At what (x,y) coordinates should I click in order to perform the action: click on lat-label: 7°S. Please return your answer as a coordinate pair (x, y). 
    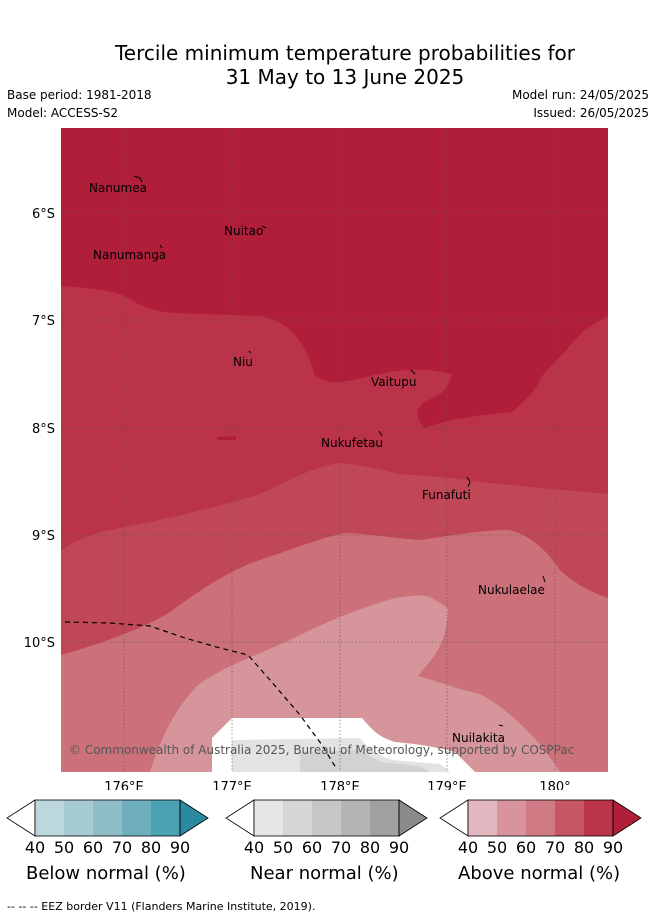
    Looking at the image, I should click on (43, 321).